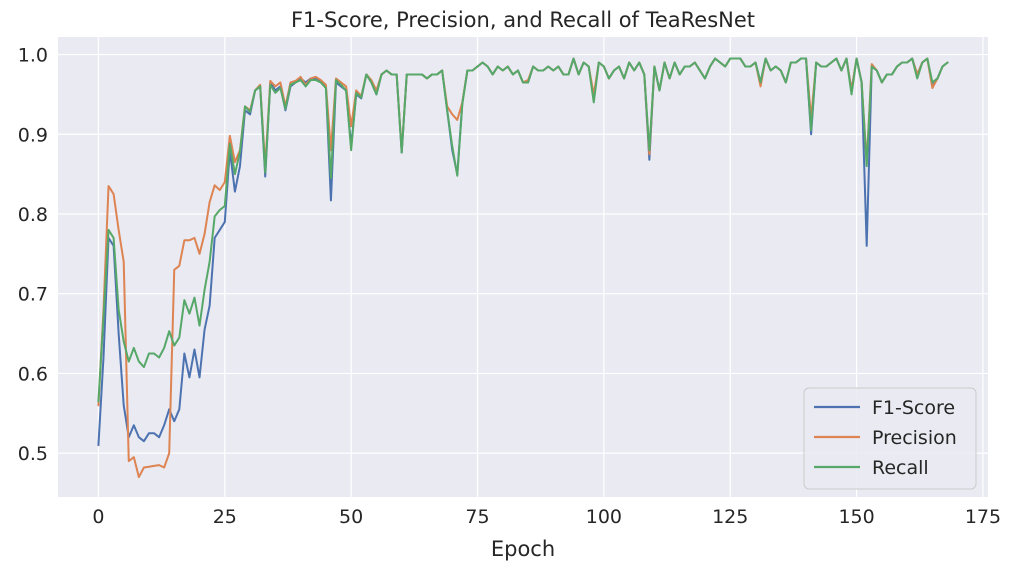 The width and height of the screenshot is (1010, 570). I want to click on legend-label: Precision, so click(914, 438).